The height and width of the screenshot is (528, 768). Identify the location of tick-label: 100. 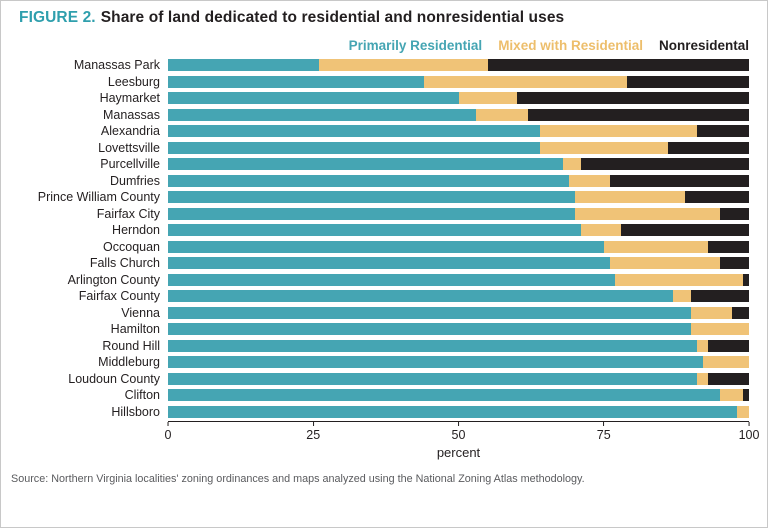
(749, 435).